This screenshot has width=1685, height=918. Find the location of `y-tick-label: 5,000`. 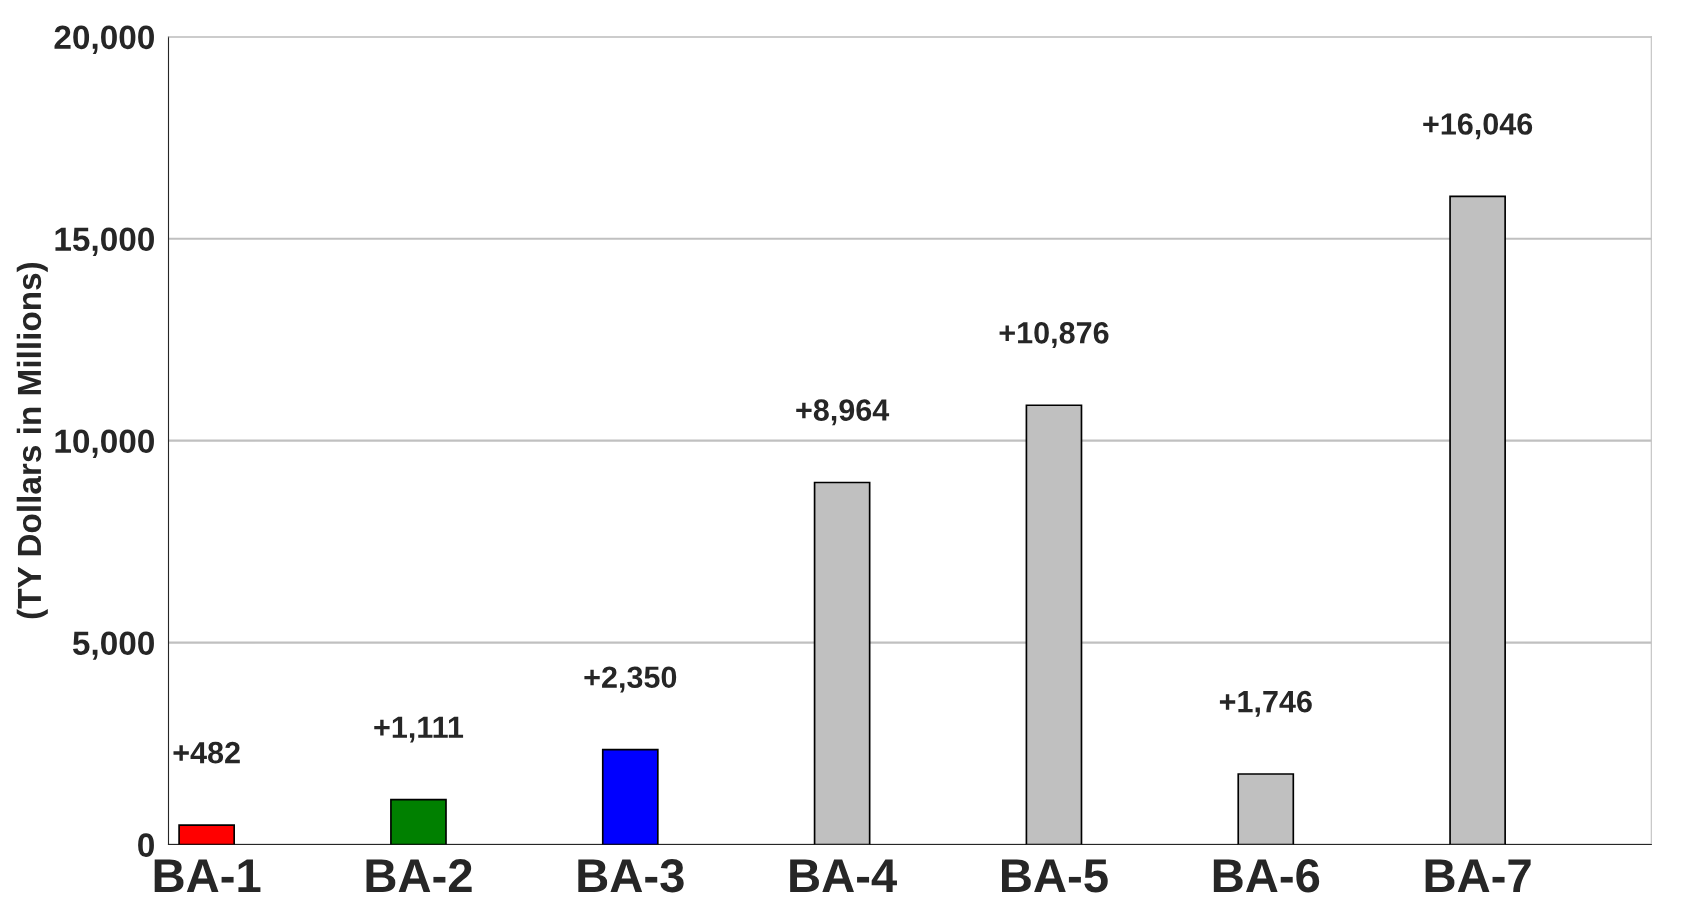

y-tick-label: 5,000 is located at coordinates (113, 645).